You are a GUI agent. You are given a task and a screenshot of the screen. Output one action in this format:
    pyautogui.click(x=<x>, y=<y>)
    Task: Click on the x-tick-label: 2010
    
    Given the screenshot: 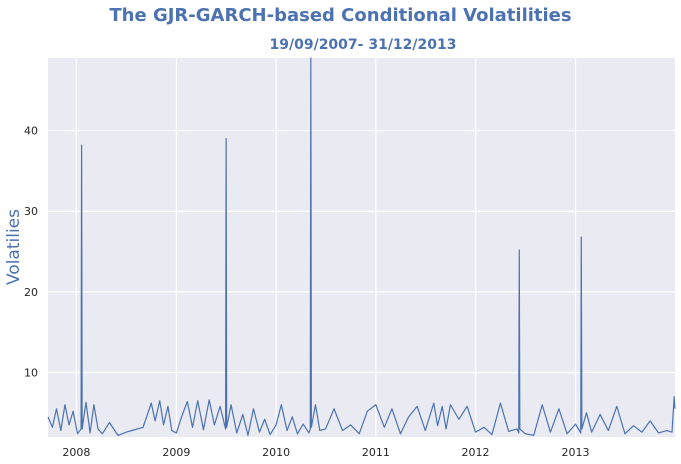 What is the action you would take?
    pyautogui.click(x=276, y=452)
    